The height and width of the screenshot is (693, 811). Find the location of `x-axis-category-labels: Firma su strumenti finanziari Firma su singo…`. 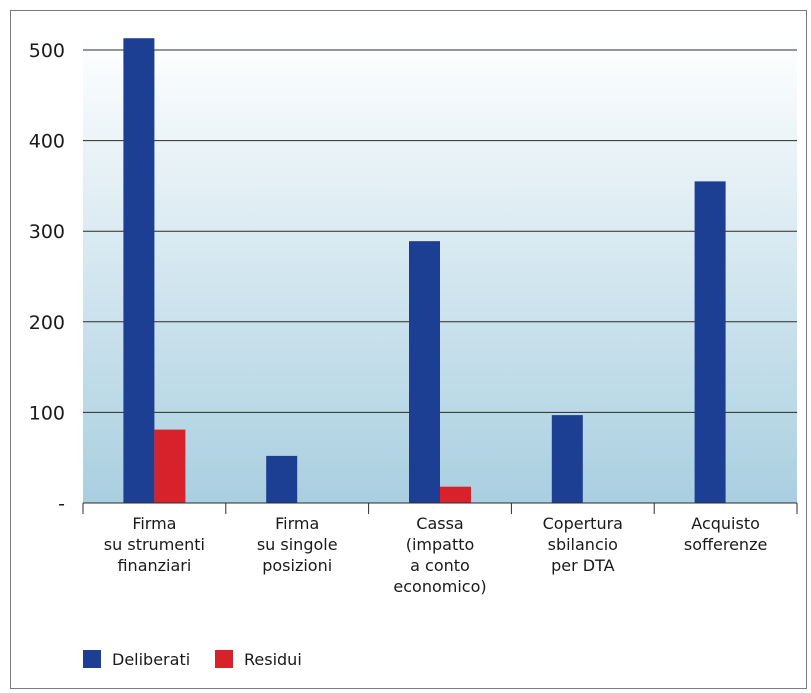

x-axis-category-labels: Firma su strumenti finanziari Firma su singo… is located at coordinates (436, 555).